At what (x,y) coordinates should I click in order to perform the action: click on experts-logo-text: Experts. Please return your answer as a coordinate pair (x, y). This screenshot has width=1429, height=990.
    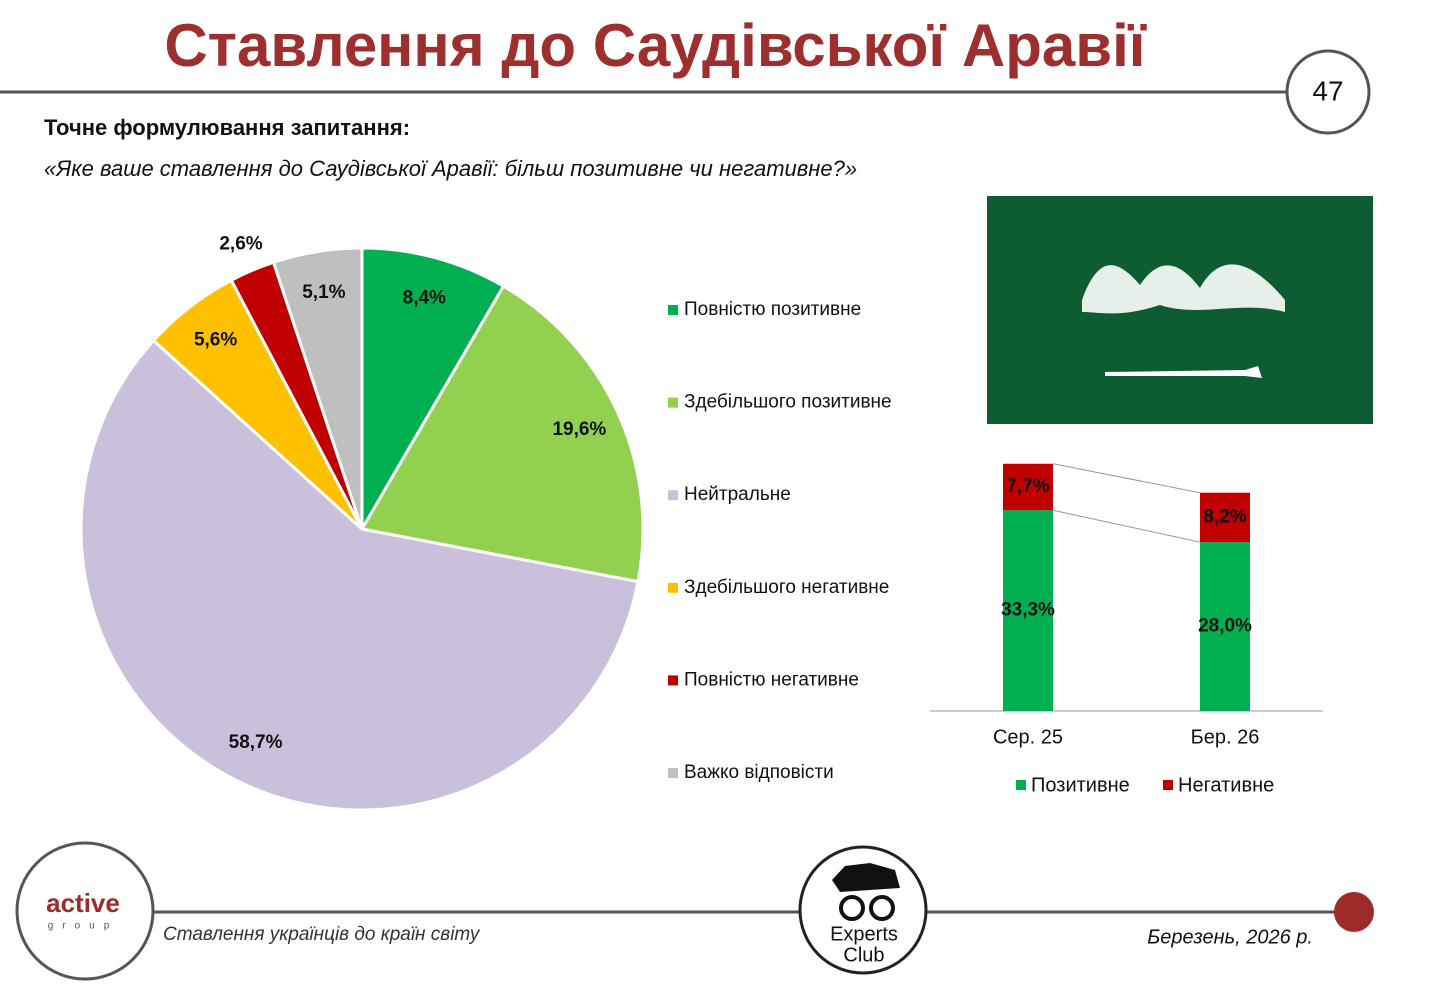
    Looking at the image, I should click on (864, 934).